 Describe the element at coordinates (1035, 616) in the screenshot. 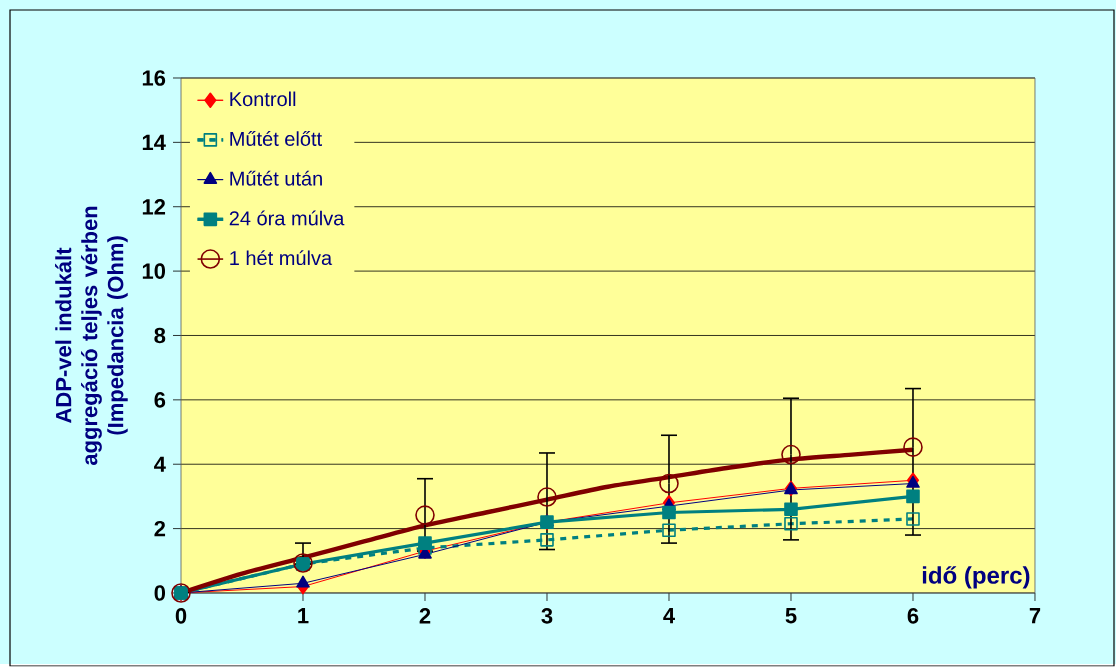

I see `x-tick-label: 7` at that location.